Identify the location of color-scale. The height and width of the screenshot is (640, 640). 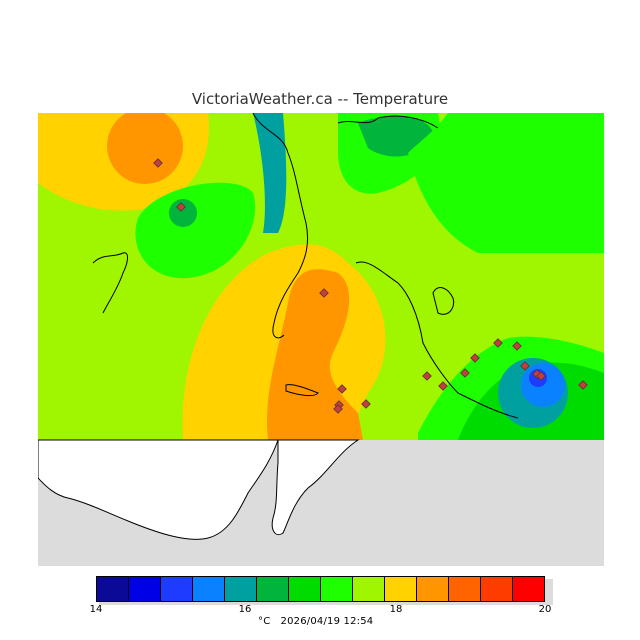
(320, 589).